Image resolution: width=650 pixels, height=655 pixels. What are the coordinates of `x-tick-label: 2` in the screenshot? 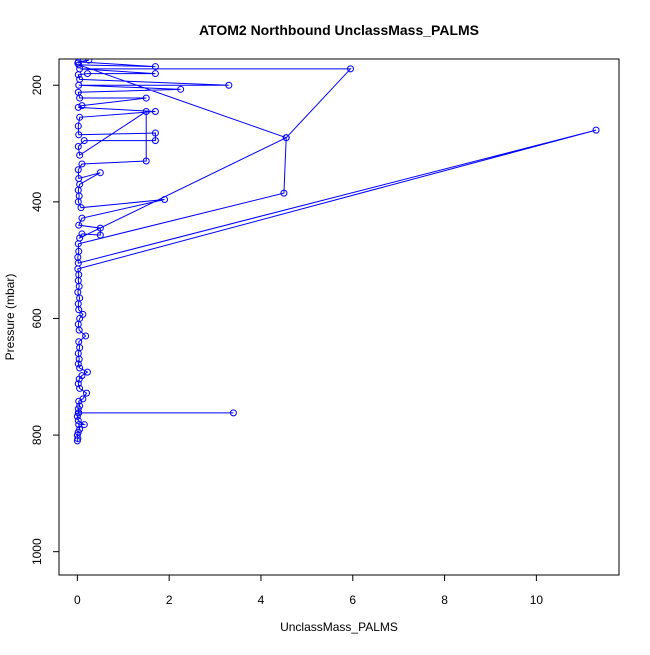 It's located at (169, 600).